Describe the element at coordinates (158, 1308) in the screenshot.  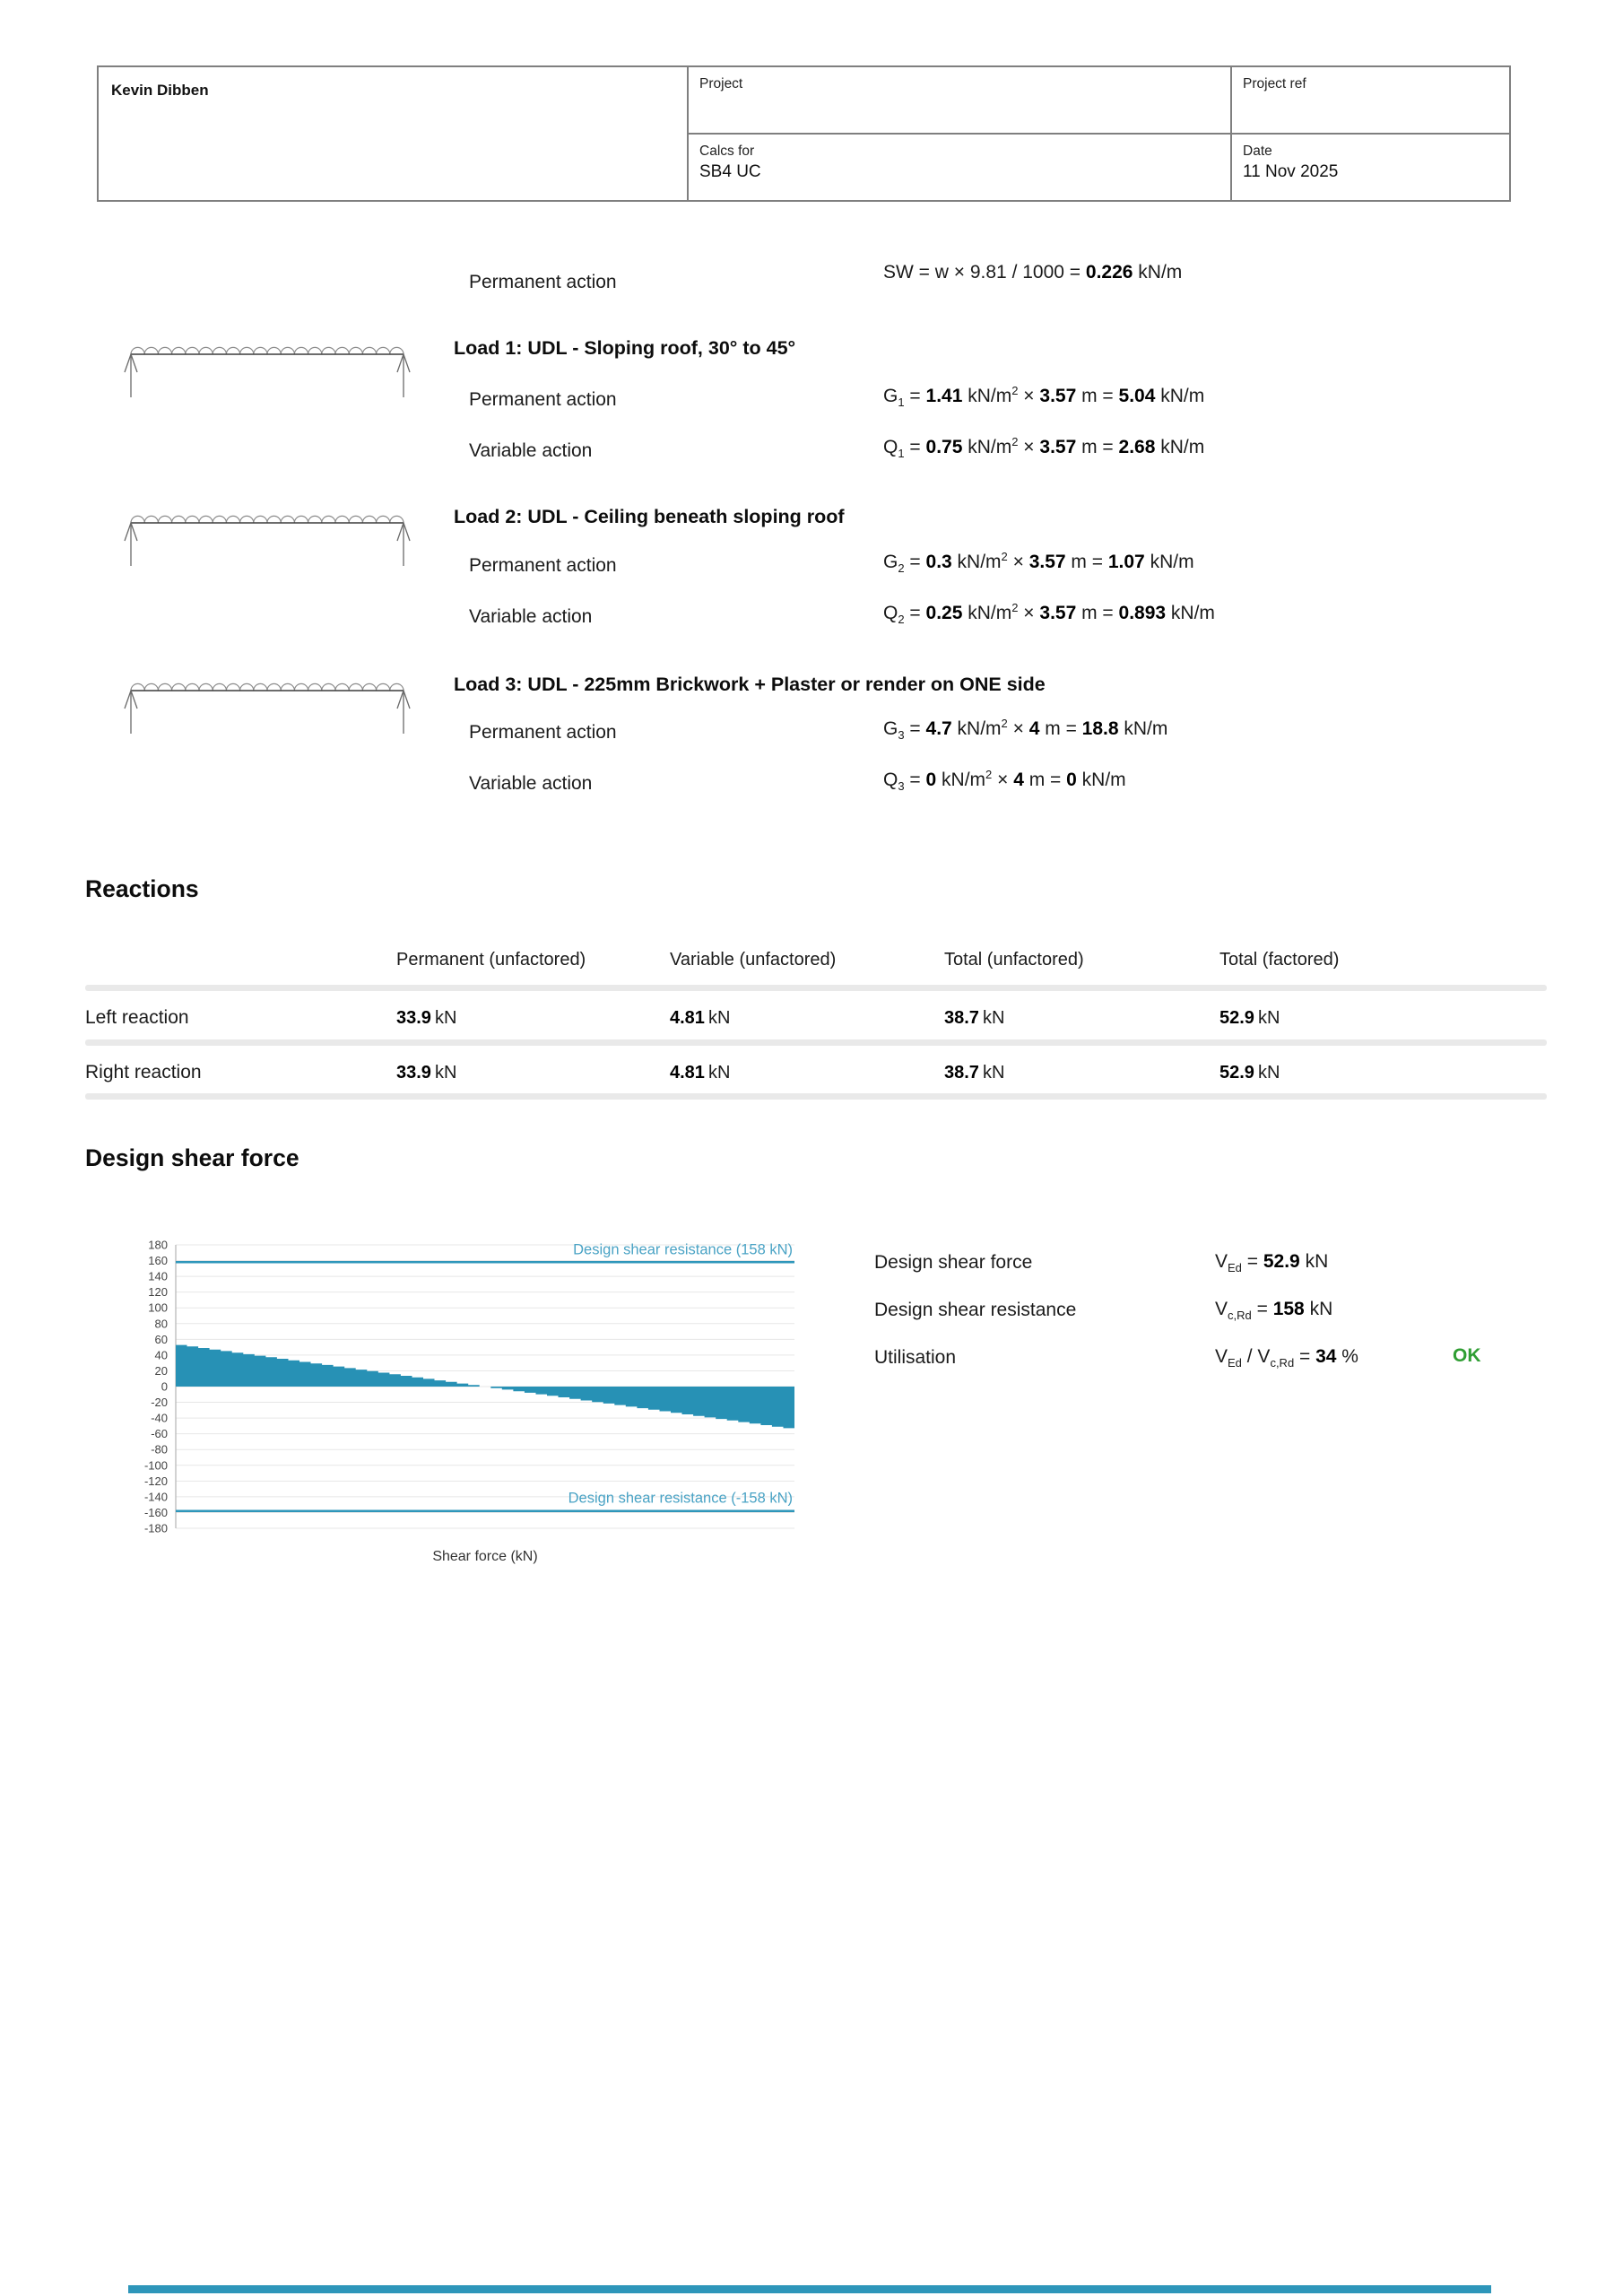
I see `svg-text: 100` at that location.